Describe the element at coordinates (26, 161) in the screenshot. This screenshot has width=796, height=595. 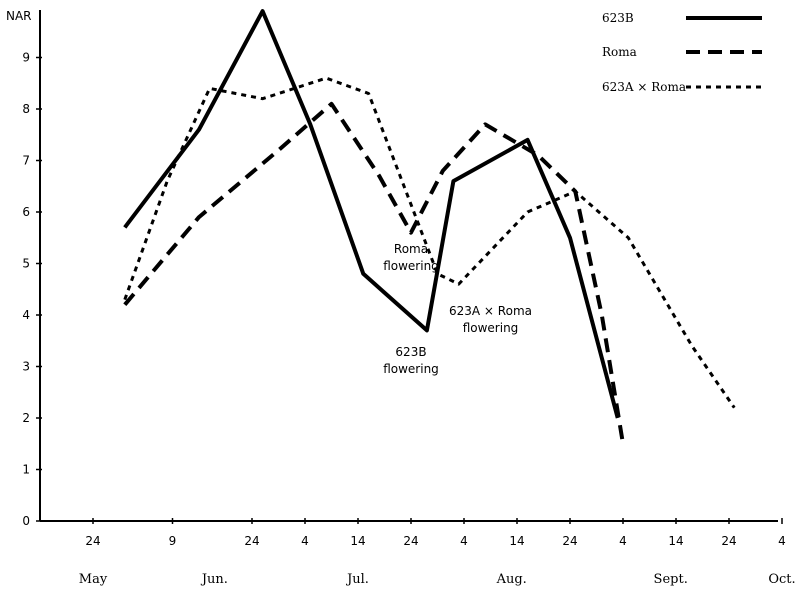
I see `y-tick-label: 7` at that location.